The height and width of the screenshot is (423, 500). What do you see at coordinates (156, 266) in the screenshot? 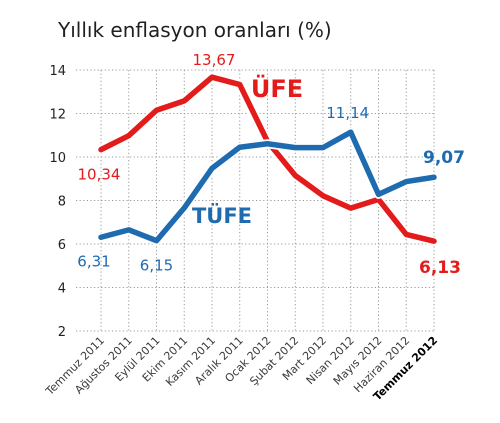
I see `data-label-tufe: 6,15` at bounding box center [156, 266].